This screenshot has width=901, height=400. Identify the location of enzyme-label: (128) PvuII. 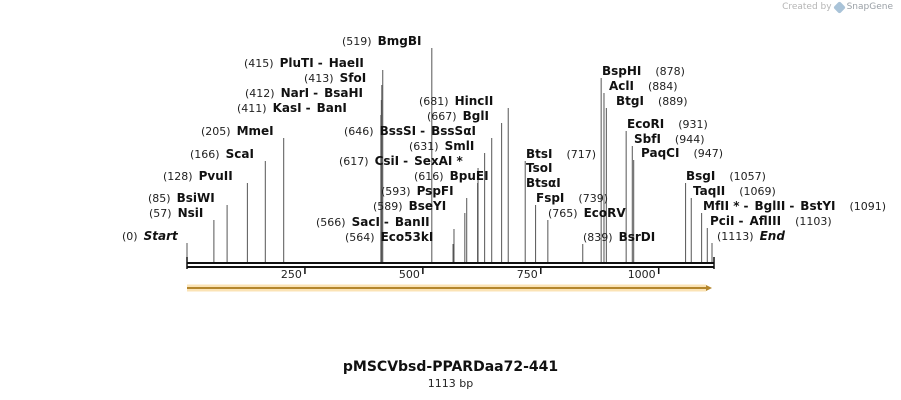
(198, 176).